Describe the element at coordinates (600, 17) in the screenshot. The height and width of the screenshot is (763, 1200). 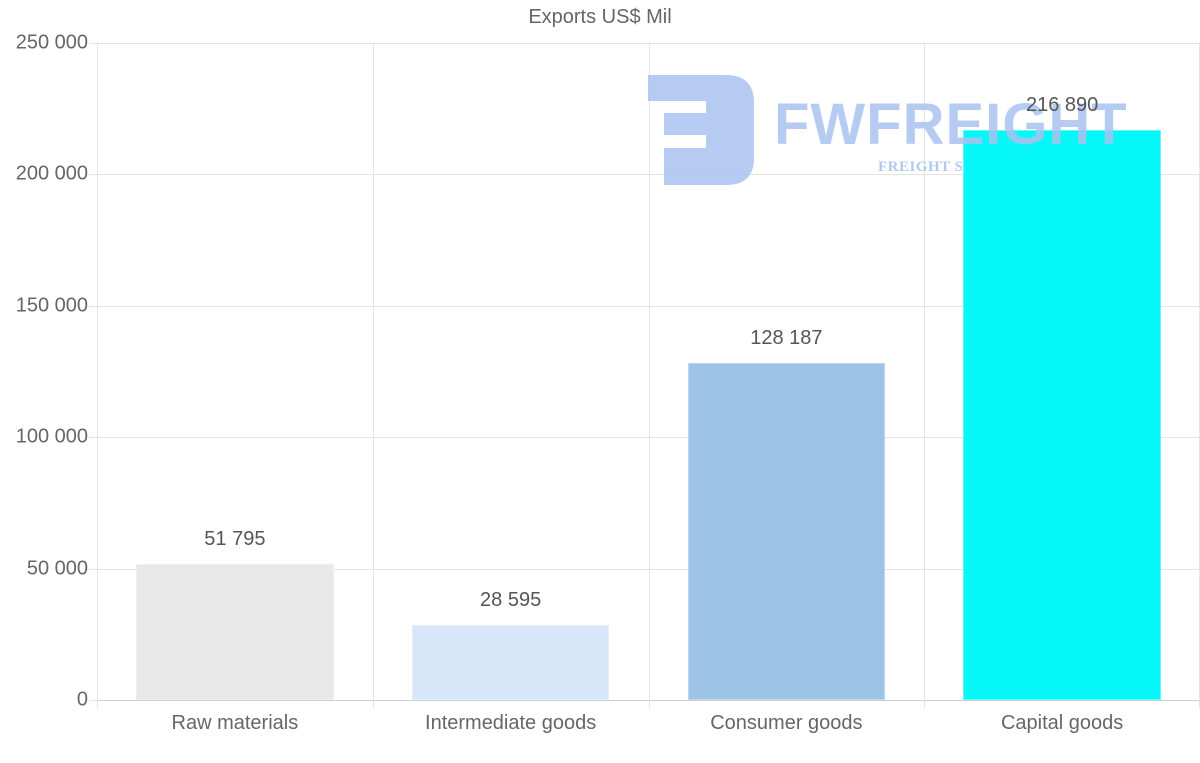
I see `chart-title: Exports US$ Mil` at that location.